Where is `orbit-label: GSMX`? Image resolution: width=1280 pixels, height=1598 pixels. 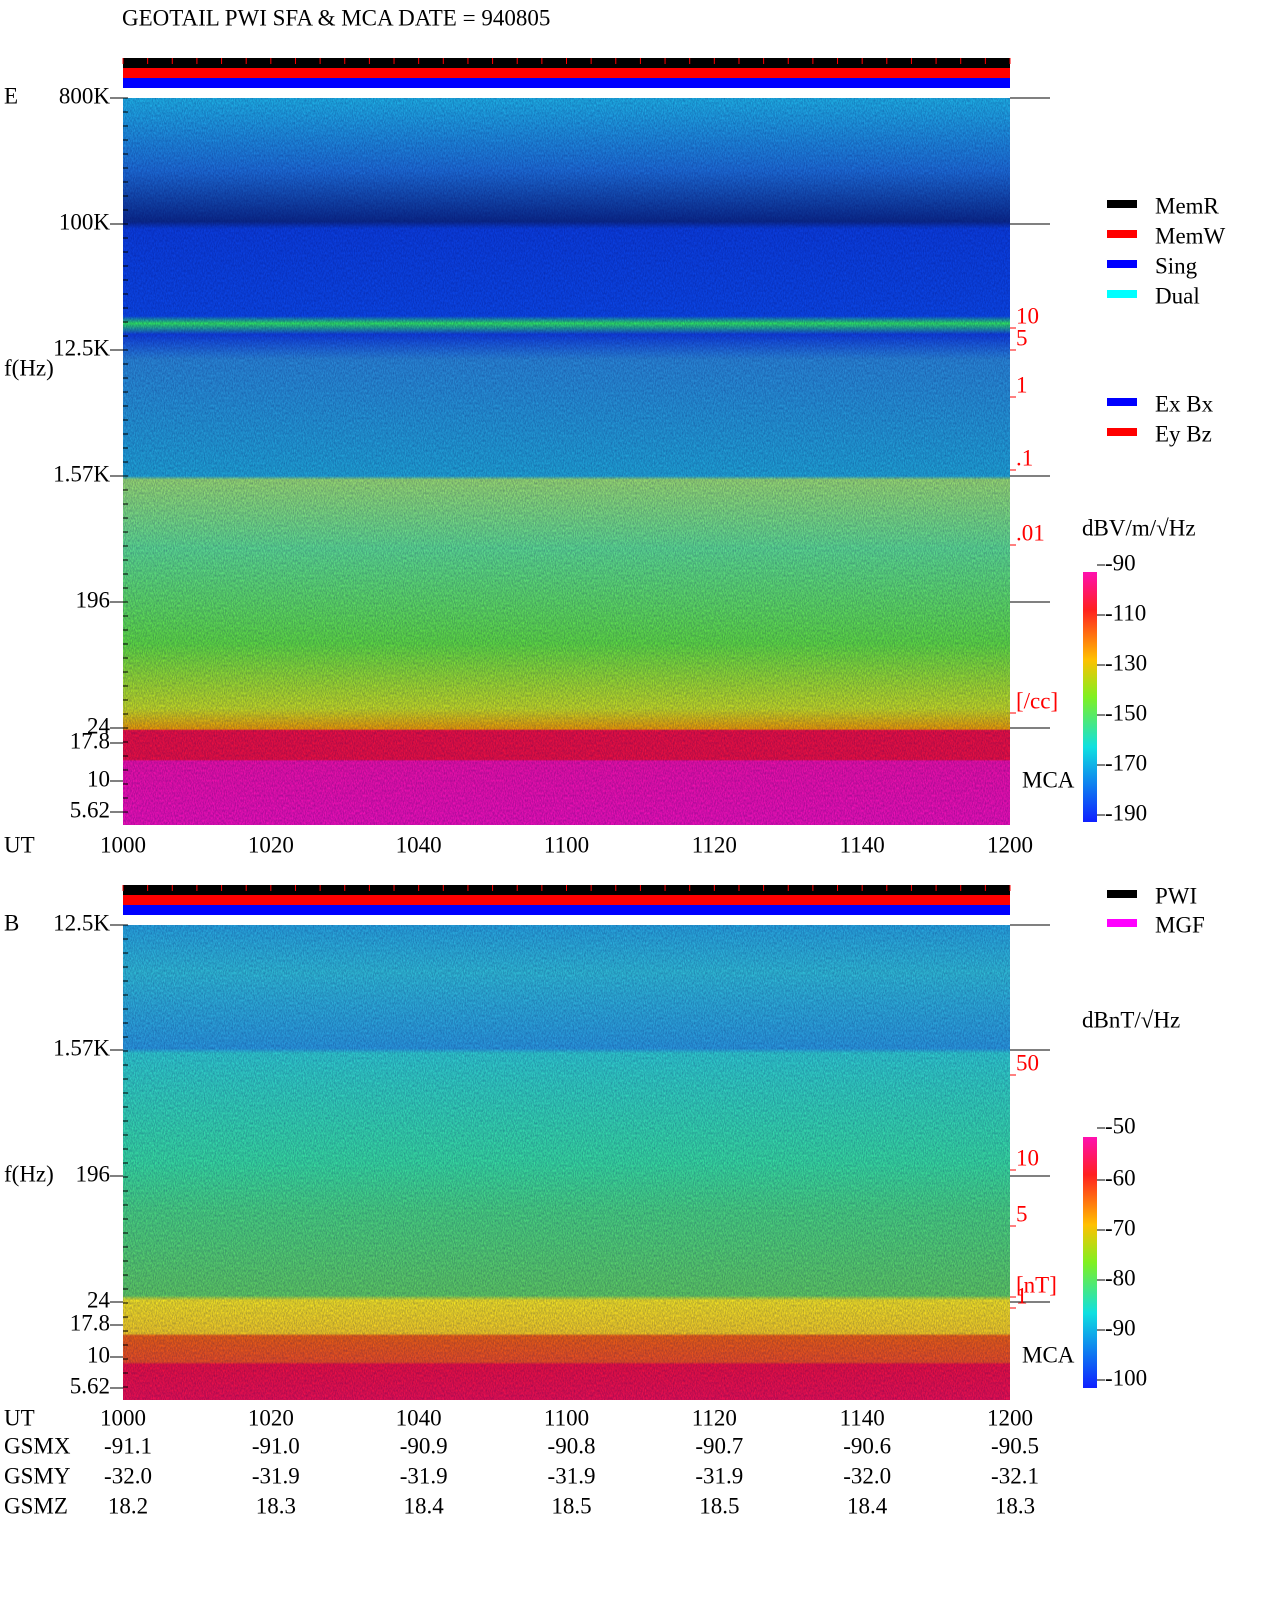
orbit-label: GSMX is located at coordinates (37, 1445).